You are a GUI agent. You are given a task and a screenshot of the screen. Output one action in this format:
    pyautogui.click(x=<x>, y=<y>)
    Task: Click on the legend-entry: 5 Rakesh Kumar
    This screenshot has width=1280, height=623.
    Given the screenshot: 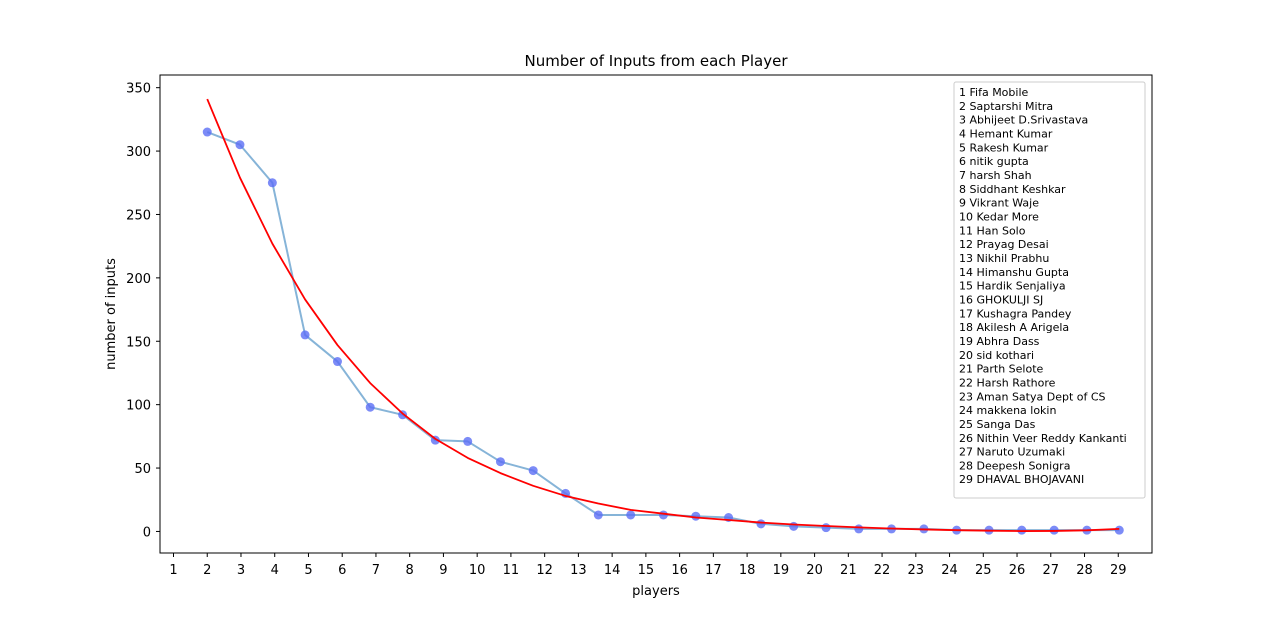 What is the action you would take?
    pyautogui.click(x=1004, y=147)
    